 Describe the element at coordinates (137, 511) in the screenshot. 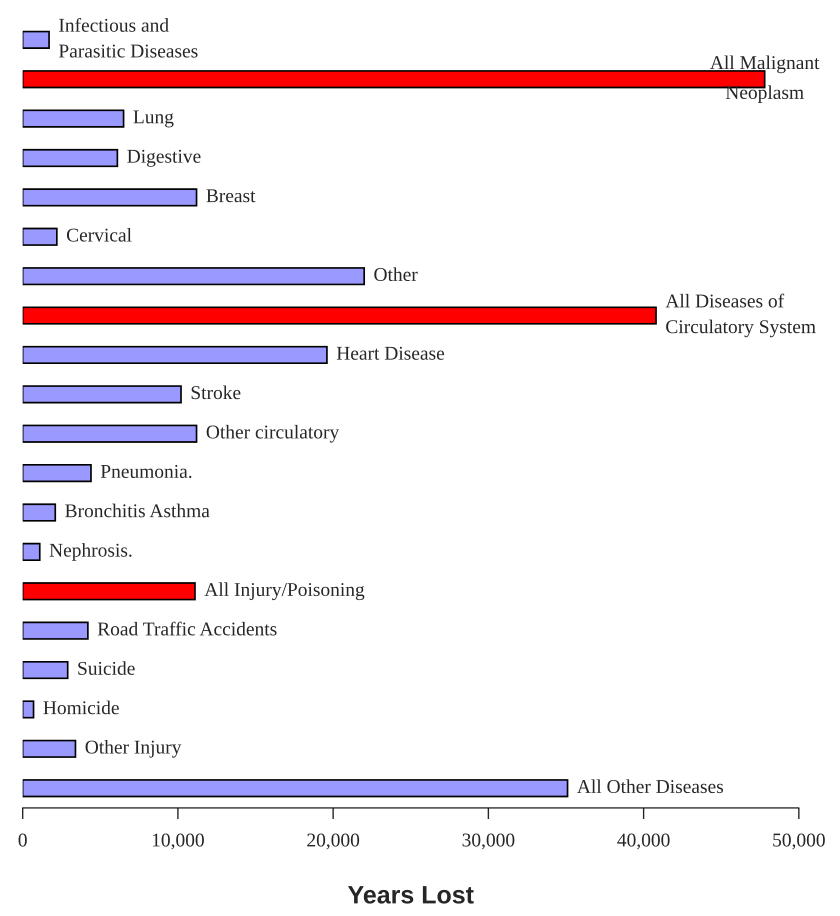

I see `y-tick-label: Bronchitis Asthma` at that location.